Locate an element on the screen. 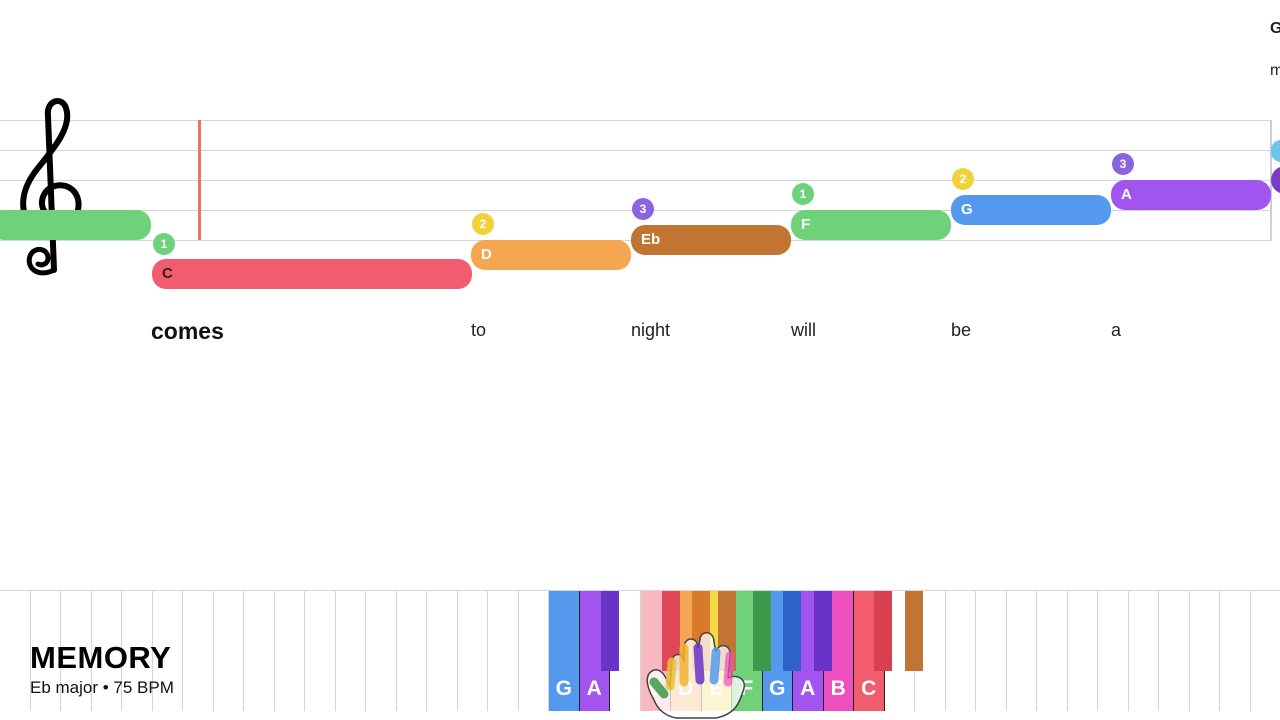 The height and width of the screenshot is (720, 1280). note-bar-f: F is located at coordinates (871, 225).